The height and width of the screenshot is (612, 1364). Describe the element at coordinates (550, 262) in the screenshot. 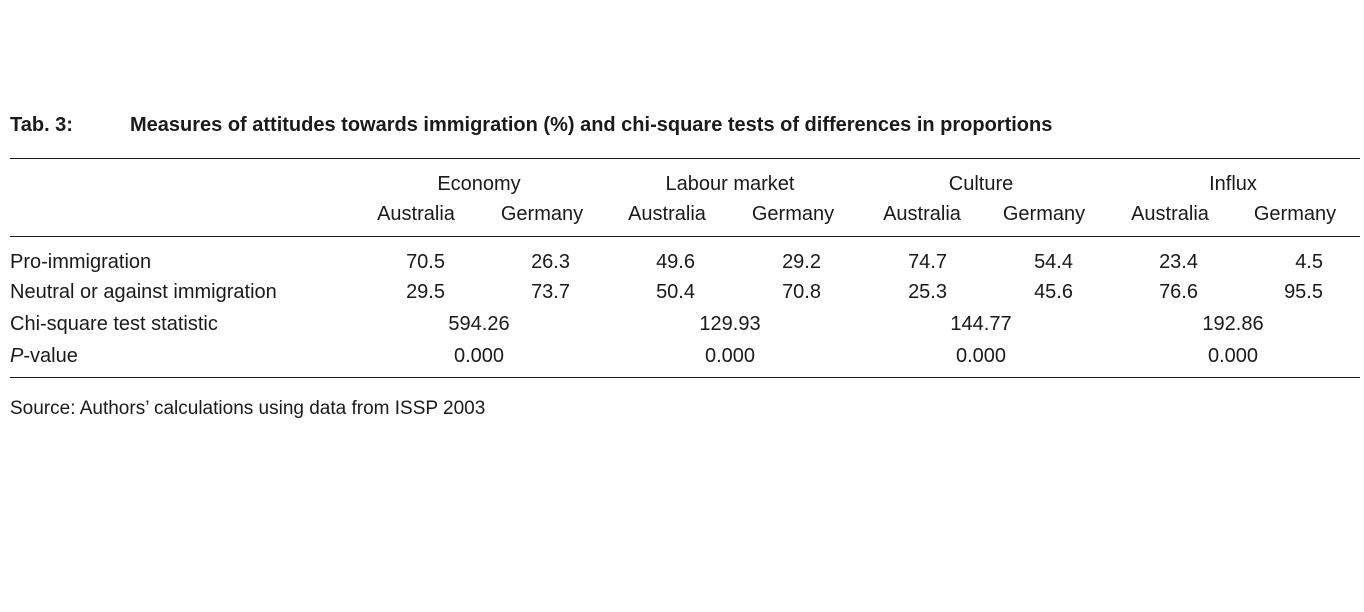

I see `table-cell: 26.3` at that location.